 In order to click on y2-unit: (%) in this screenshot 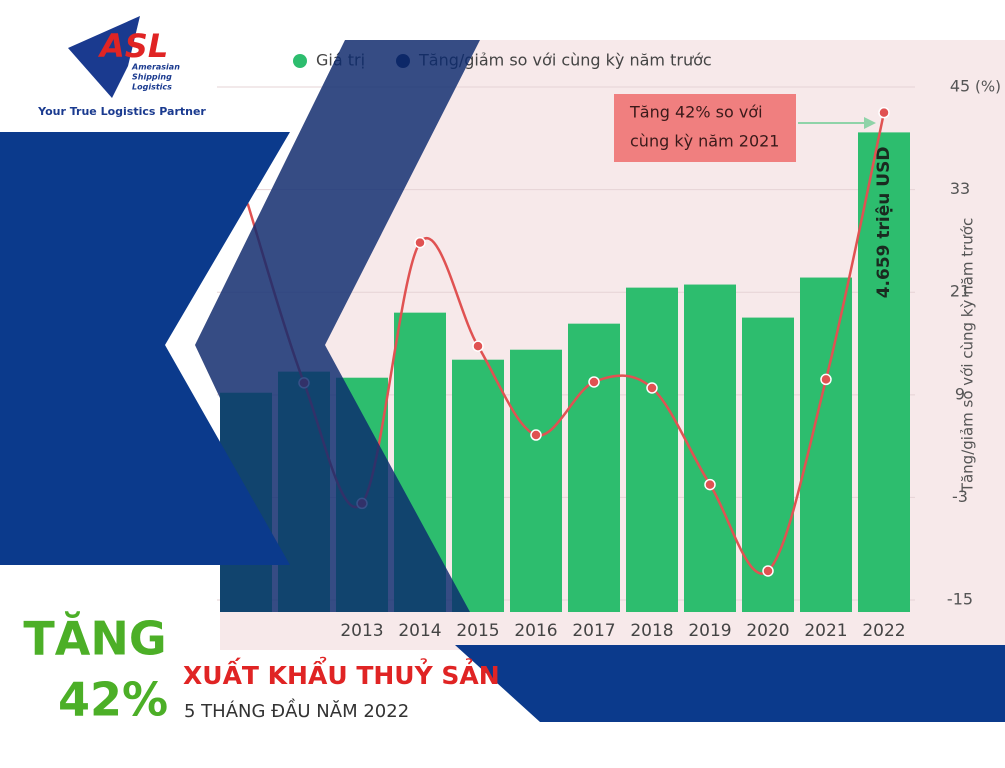, I will do `click(988, 87)`.